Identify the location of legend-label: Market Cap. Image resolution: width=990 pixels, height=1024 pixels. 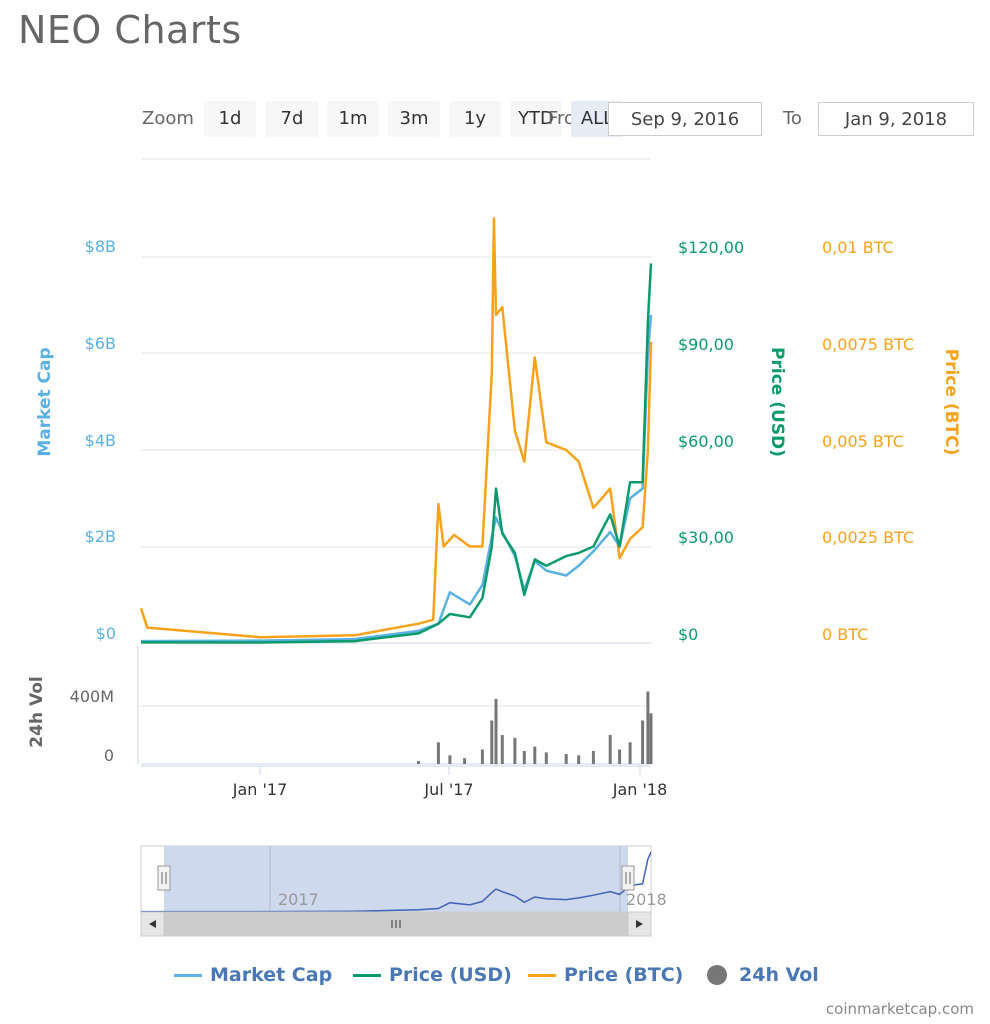
(271, 975).